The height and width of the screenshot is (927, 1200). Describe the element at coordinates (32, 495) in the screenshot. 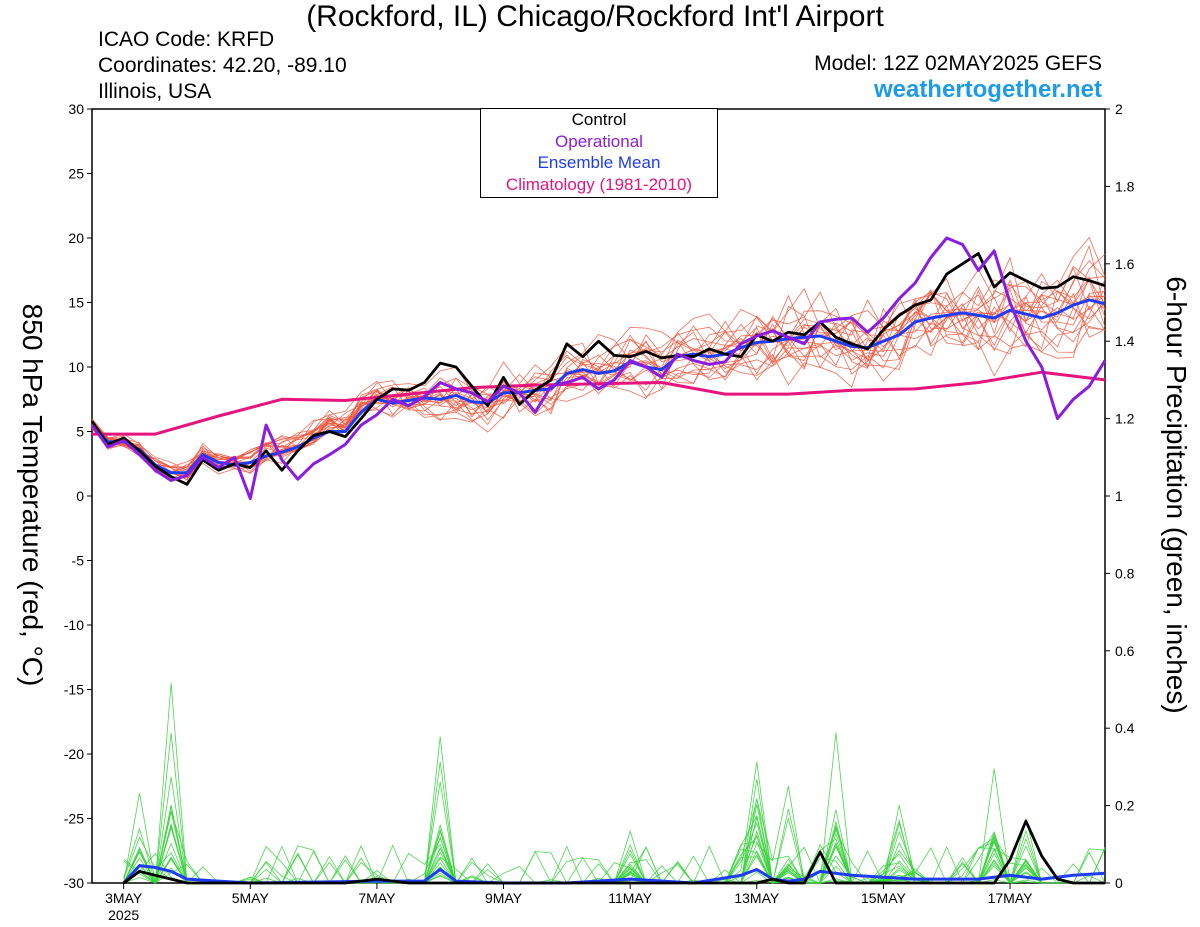

I see `y-axis-left-label: 850 hPa Temperature (red, °C)` at that location.